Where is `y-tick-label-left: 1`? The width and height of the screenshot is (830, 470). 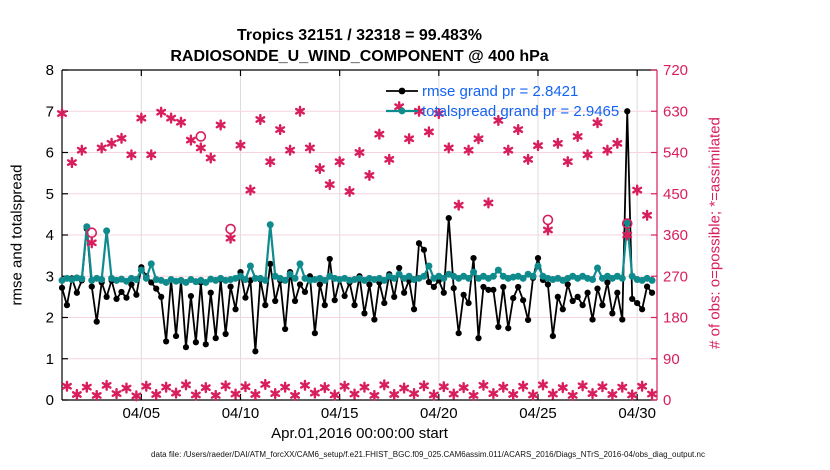 y-tick-label-left: 1 is located at coordinates (50, 359).